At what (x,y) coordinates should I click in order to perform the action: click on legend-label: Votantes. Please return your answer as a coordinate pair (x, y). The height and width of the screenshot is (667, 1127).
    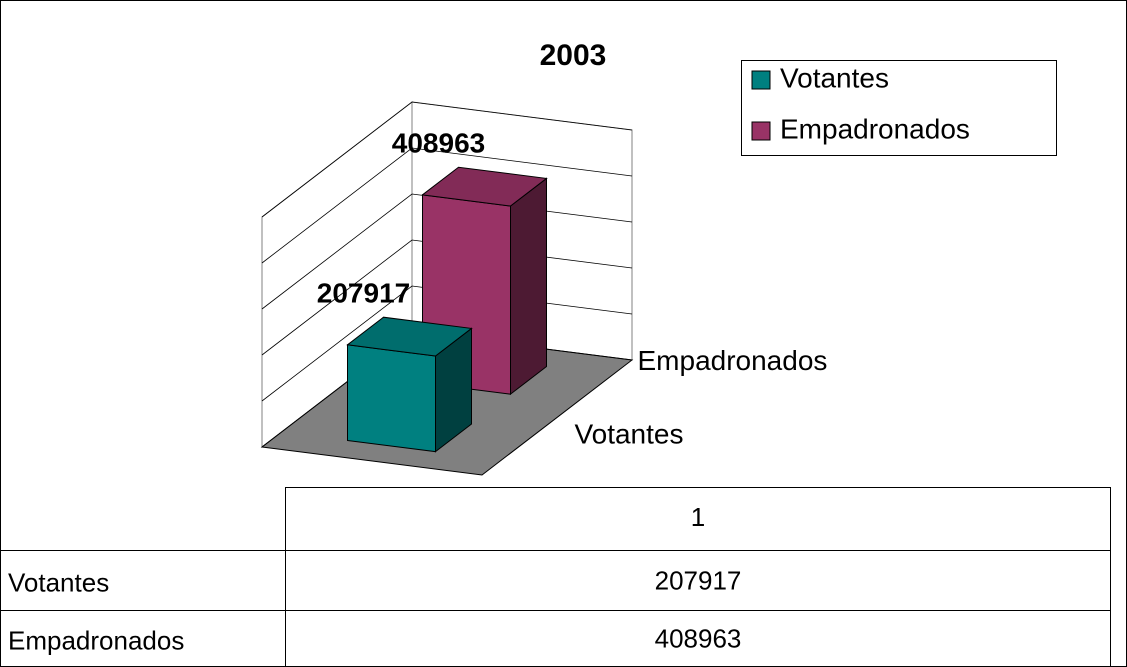
    Looking at the image, I should click on (834, 77).